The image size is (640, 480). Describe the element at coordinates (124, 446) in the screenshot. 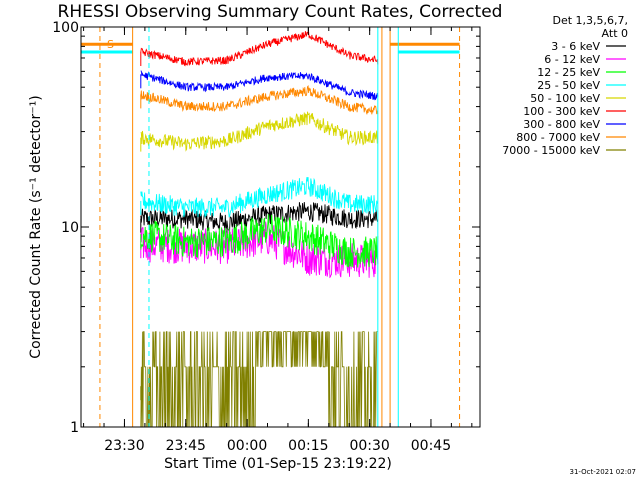

I see `x-tick-label: 23:30` at that location.